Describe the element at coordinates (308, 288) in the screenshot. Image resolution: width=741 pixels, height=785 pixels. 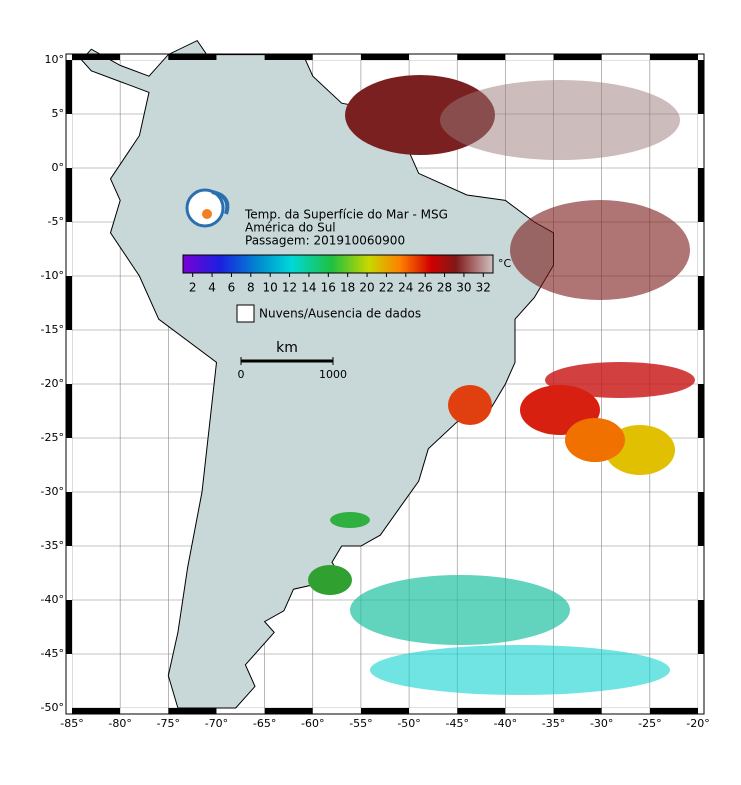
I see `colorbar-tick-label: 14` at that location.